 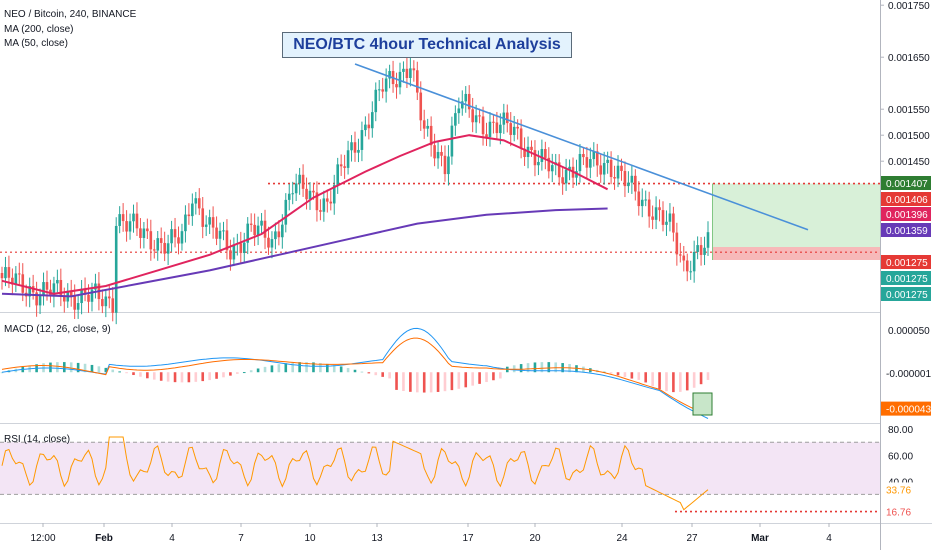 I want to click on signal-line, so click(x=355, y=376).